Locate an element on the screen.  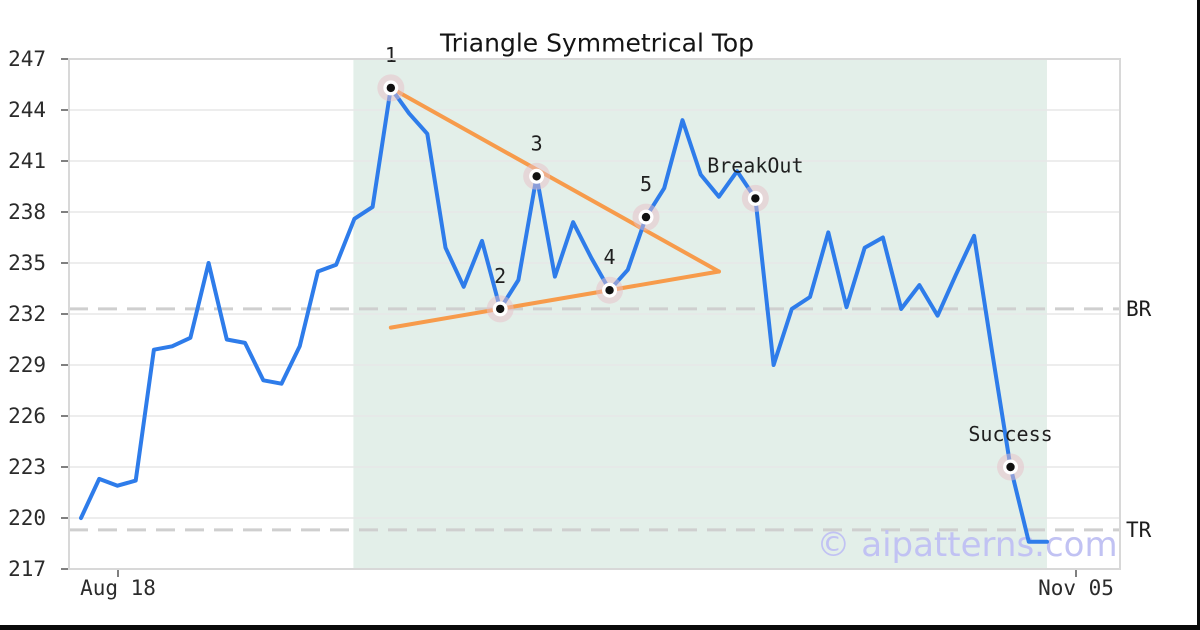
frame-right-bar is located at coordinates (1198, 315).